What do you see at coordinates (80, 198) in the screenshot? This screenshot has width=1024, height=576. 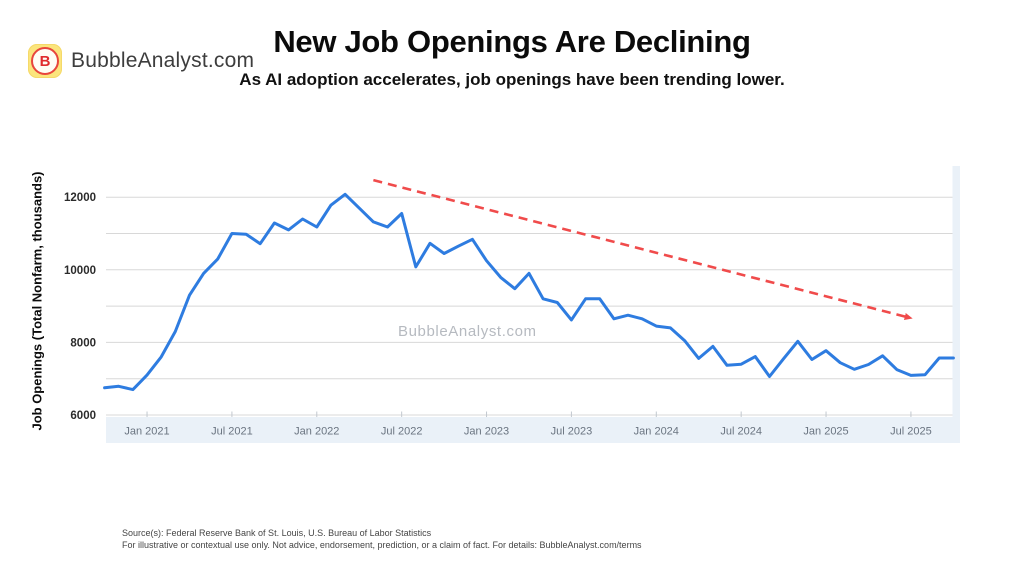 I see `y-tick-label: 12000` at bounding box center [80, 198].